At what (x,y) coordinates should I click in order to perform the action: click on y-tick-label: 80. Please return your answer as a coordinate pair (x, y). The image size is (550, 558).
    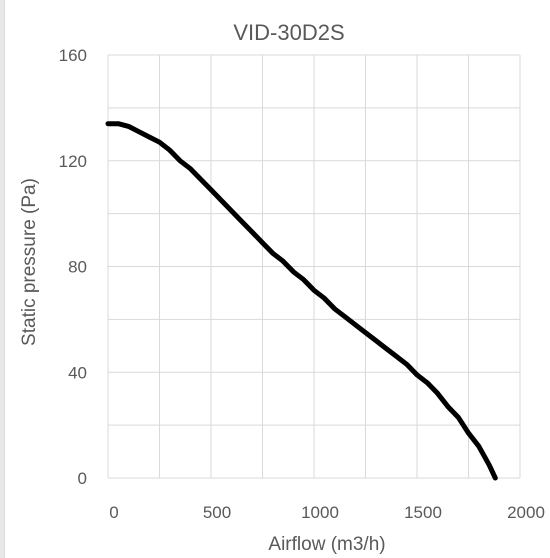
    Looking at the image, I should click on (77, 267).